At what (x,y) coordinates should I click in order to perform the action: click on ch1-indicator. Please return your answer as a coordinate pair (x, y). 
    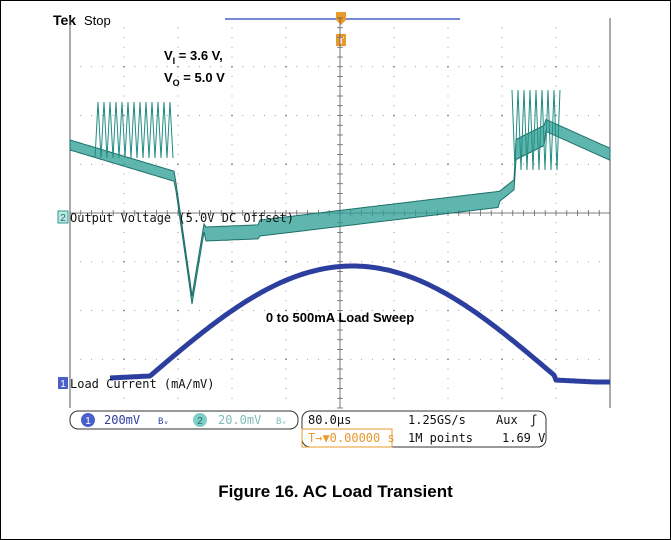
    Looking at the image, I should click on (88, 420).